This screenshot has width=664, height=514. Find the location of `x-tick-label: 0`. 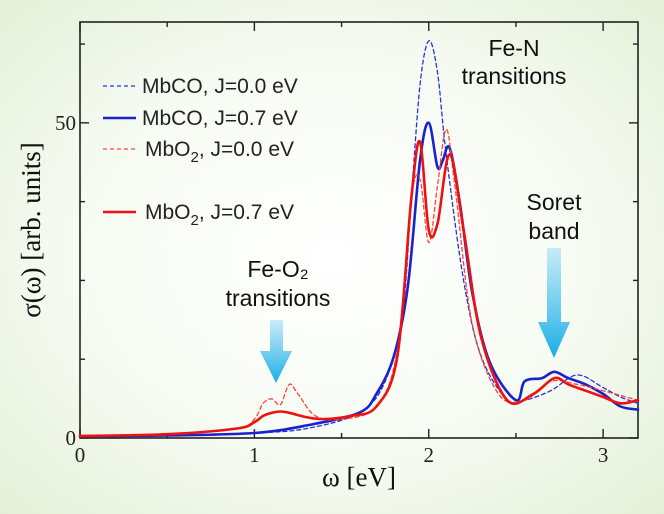

x-tick-label: 0 is located at coordinates (80, 455).